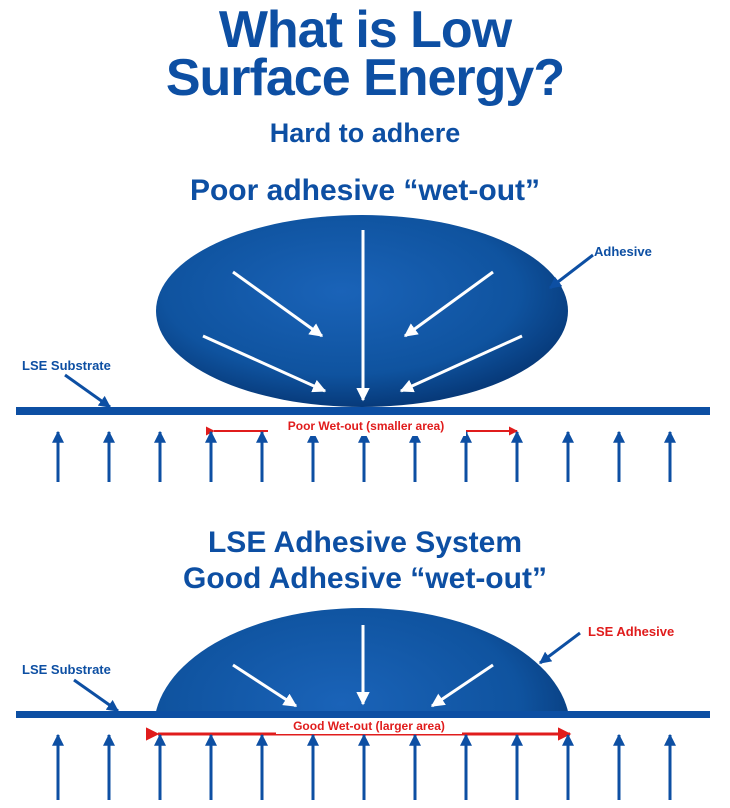 The image size is (730, 808). What do you see at coordinates (365, 78) in the screenshot?
I see `page-title-line-2: Surface Energy?` at bounding box center [365, 78].